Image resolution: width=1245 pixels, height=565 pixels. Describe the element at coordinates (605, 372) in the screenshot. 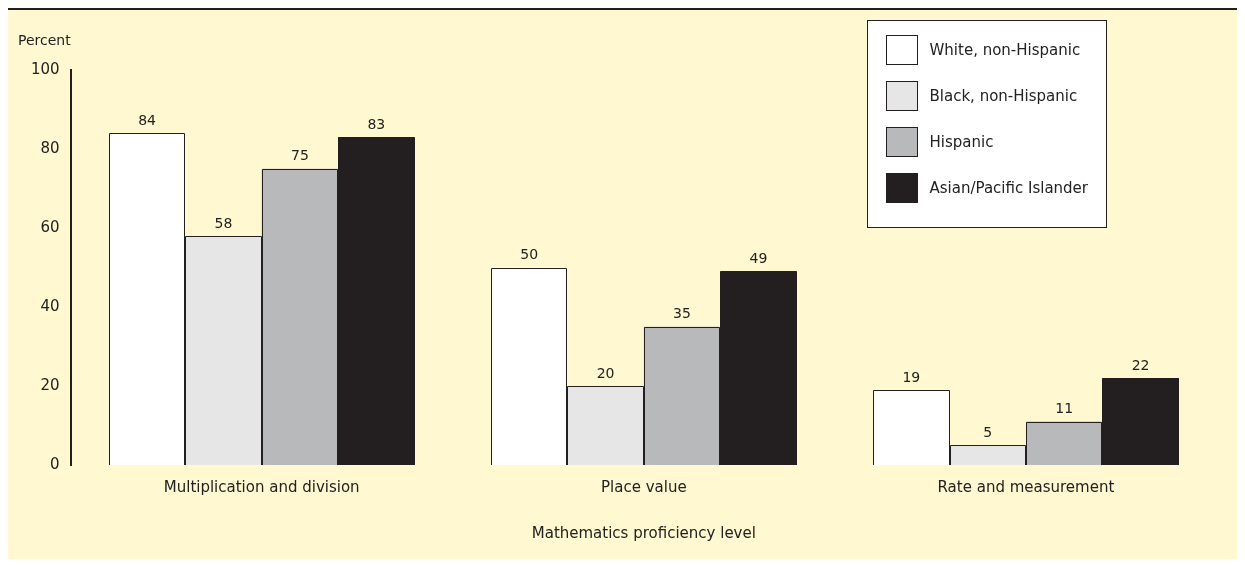

I see `data-label: 20` at that location.